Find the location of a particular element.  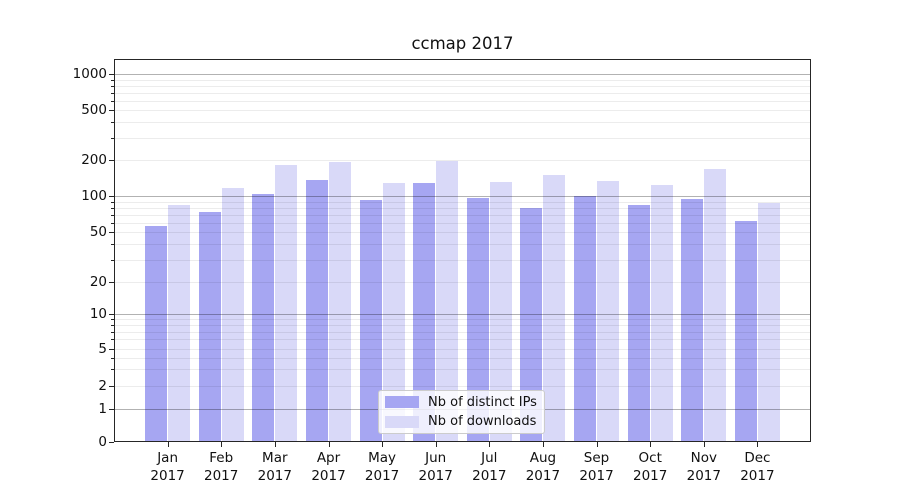

x-tick-label-jan: Jan 2017 is located at coordinates (167, 467).